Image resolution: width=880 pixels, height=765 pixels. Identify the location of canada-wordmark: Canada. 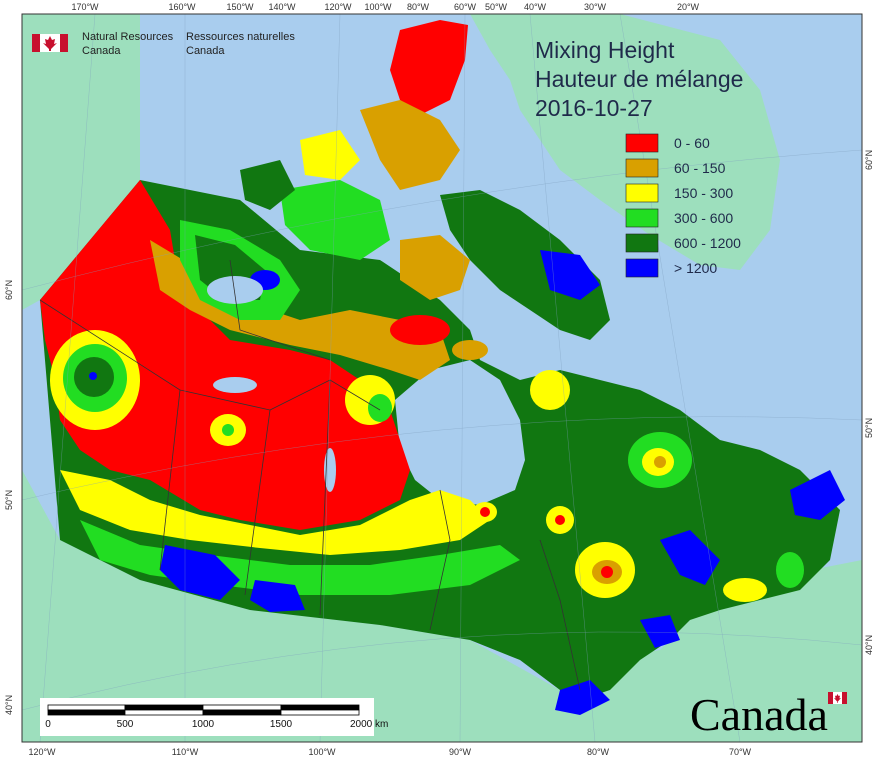
(768, 714).